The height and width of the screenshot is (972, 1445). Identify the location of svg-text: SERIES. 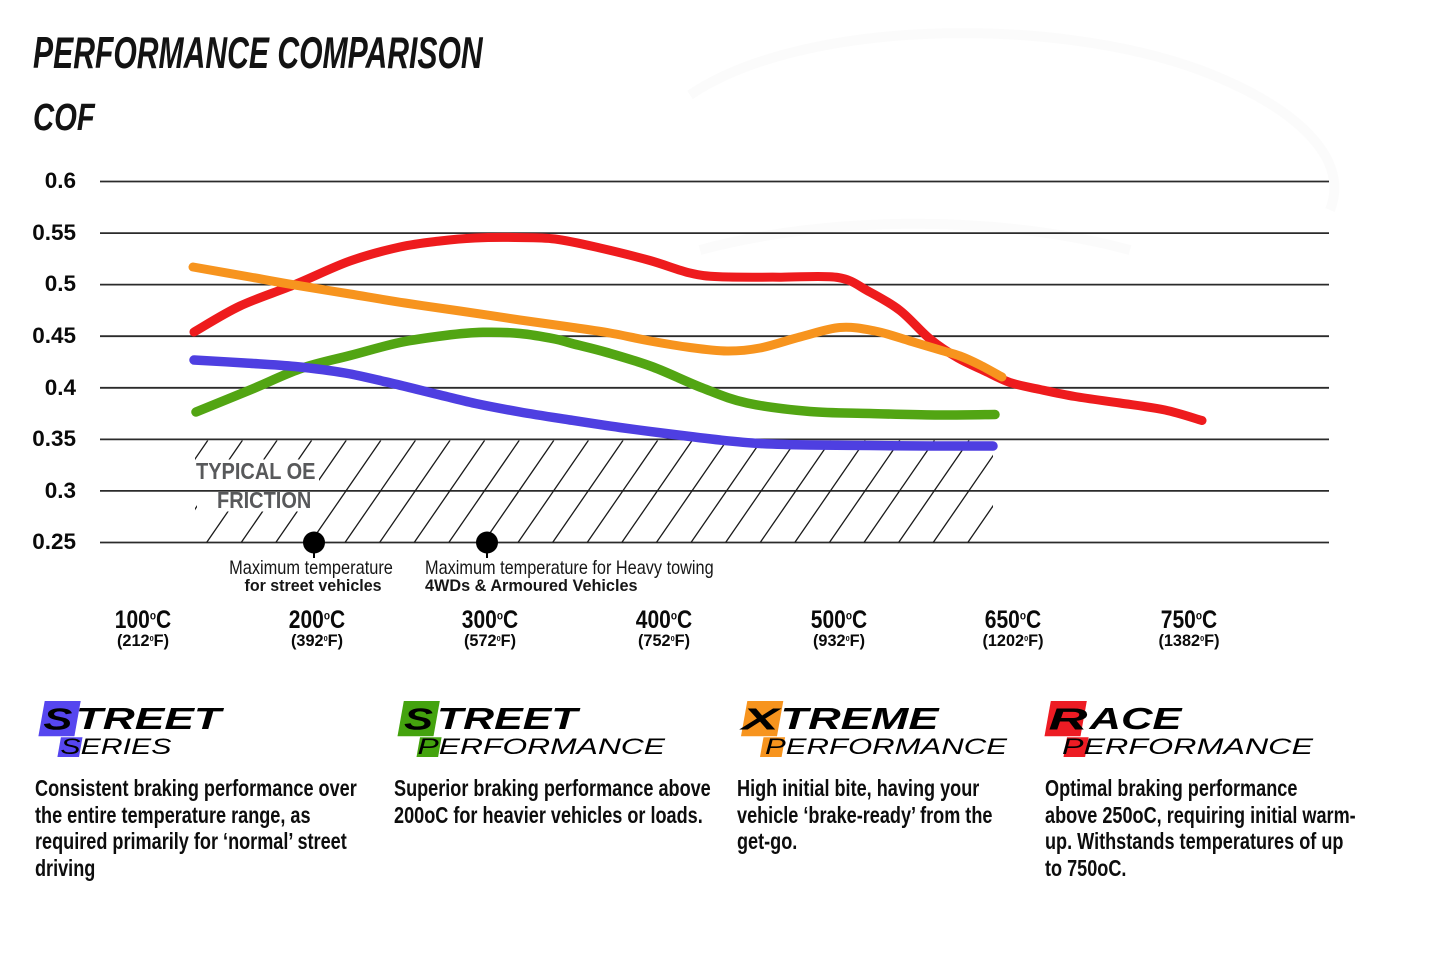
(115, 746).